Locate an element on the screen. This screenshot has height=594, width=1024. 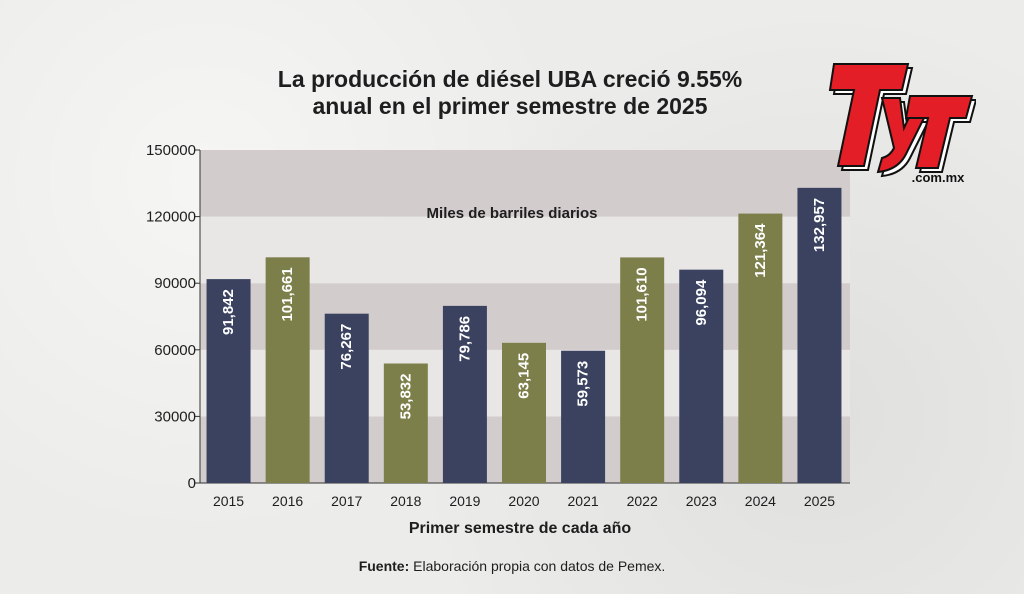
x-tick-label: 2020 is located at coordinates (523, 501).